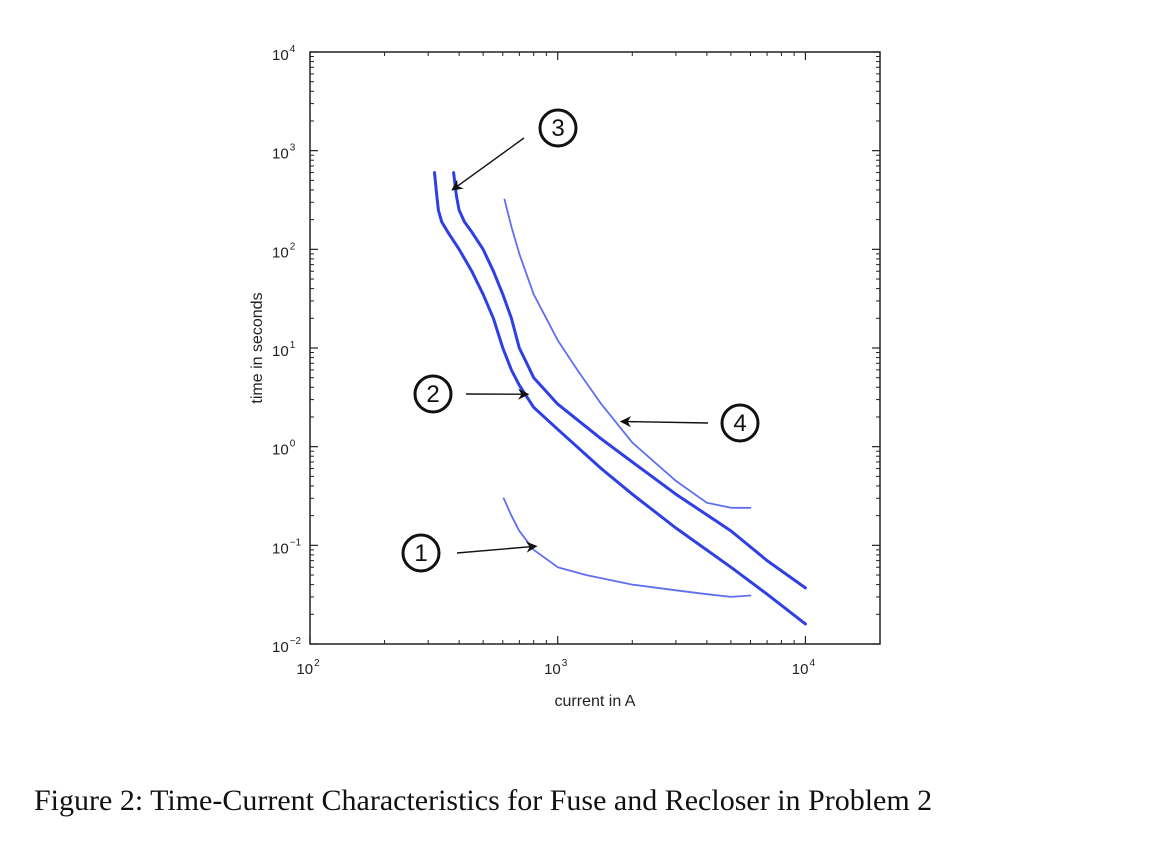  I want to click on y-tick-label: 10⁻¹, so click(287, 547).